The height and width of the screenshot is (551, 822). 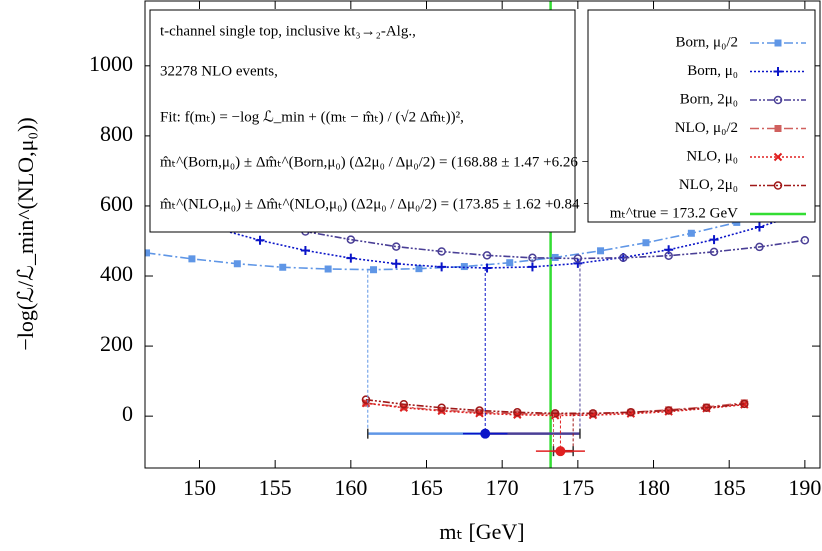 I want to click on legend-label: NLO, μ₀/2, so click(x=706, y=128).